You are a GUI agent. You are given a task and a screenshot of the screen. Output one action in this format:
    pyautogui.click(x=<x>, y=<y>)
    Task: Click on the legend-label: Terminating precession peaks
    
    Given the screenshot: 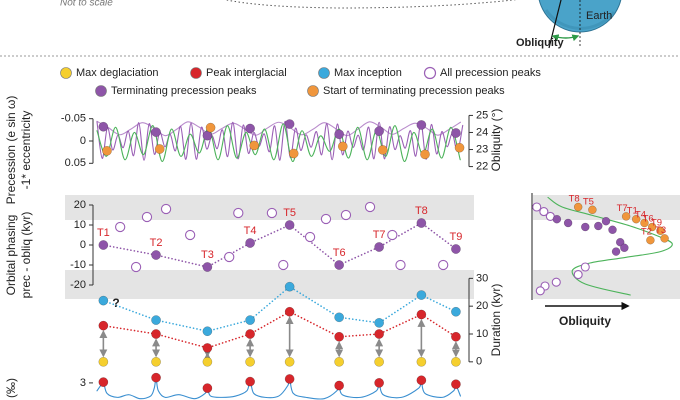 What is the action you would take?
    pyautogui.click(x=184, y=91)
    